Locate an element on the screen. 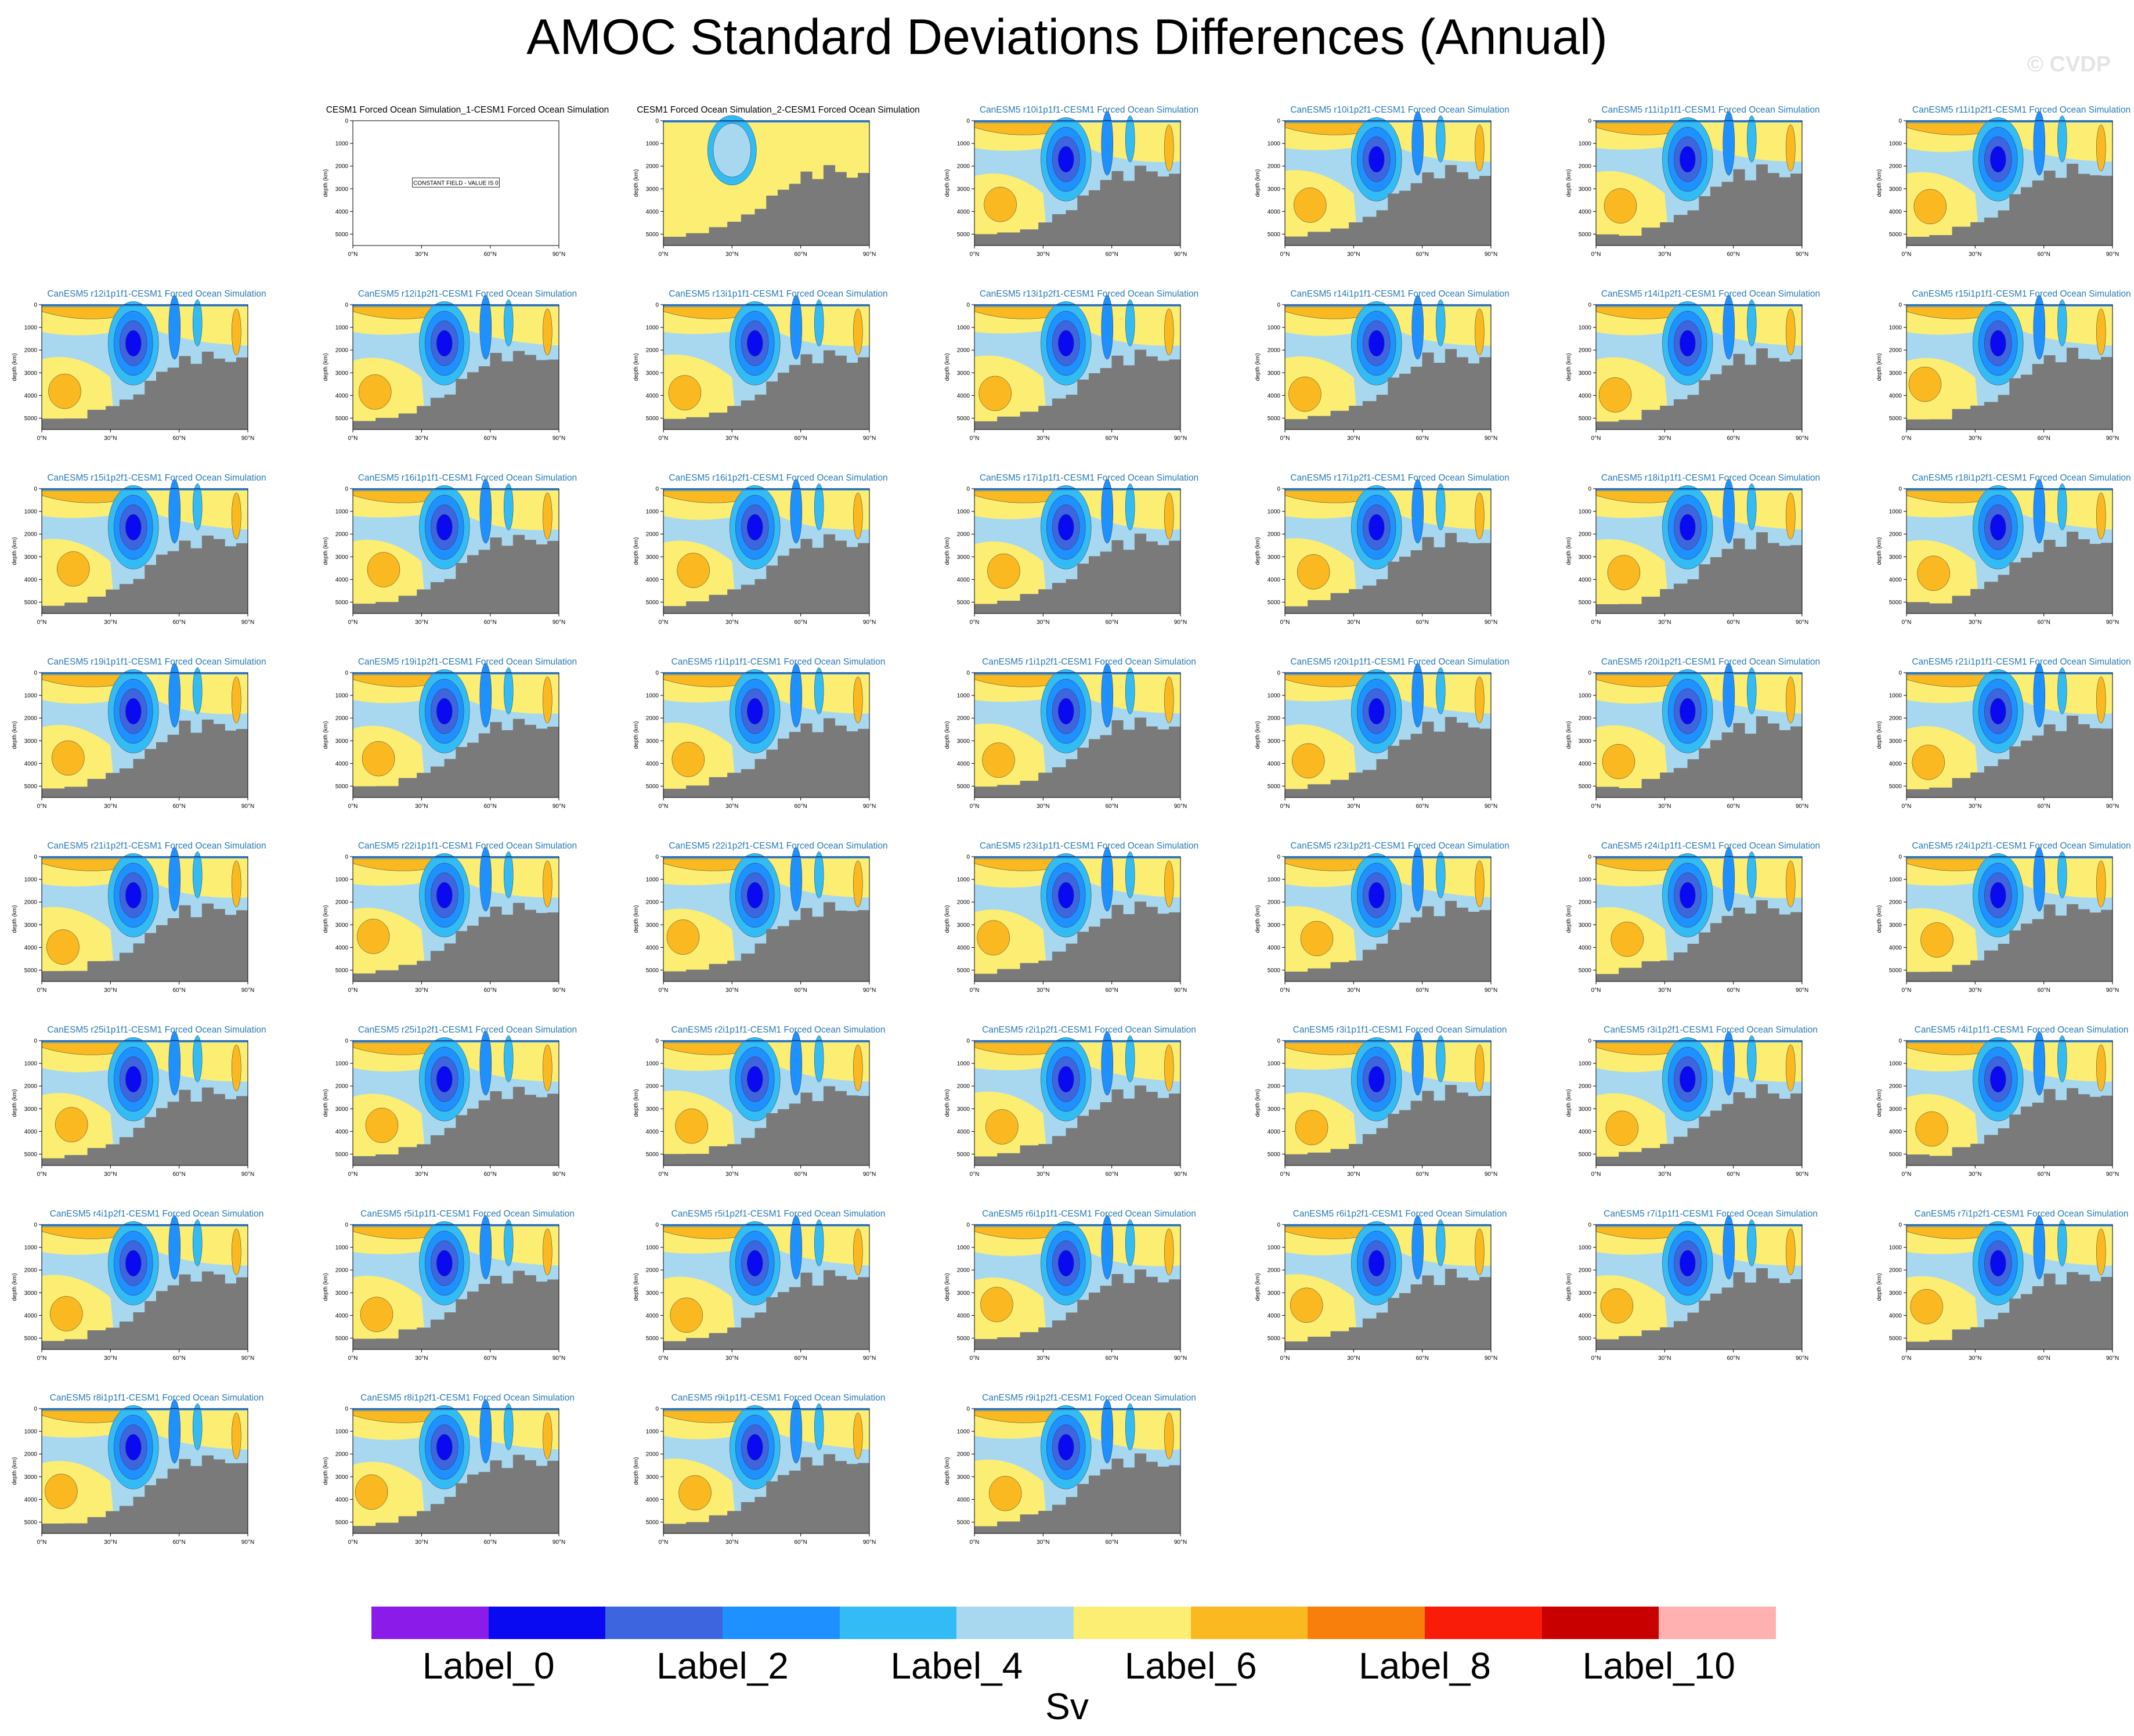 The height and width of the screenshot is (1736, 2134). colorbar-label: Label_4 is located at coordinates (956, 1666).